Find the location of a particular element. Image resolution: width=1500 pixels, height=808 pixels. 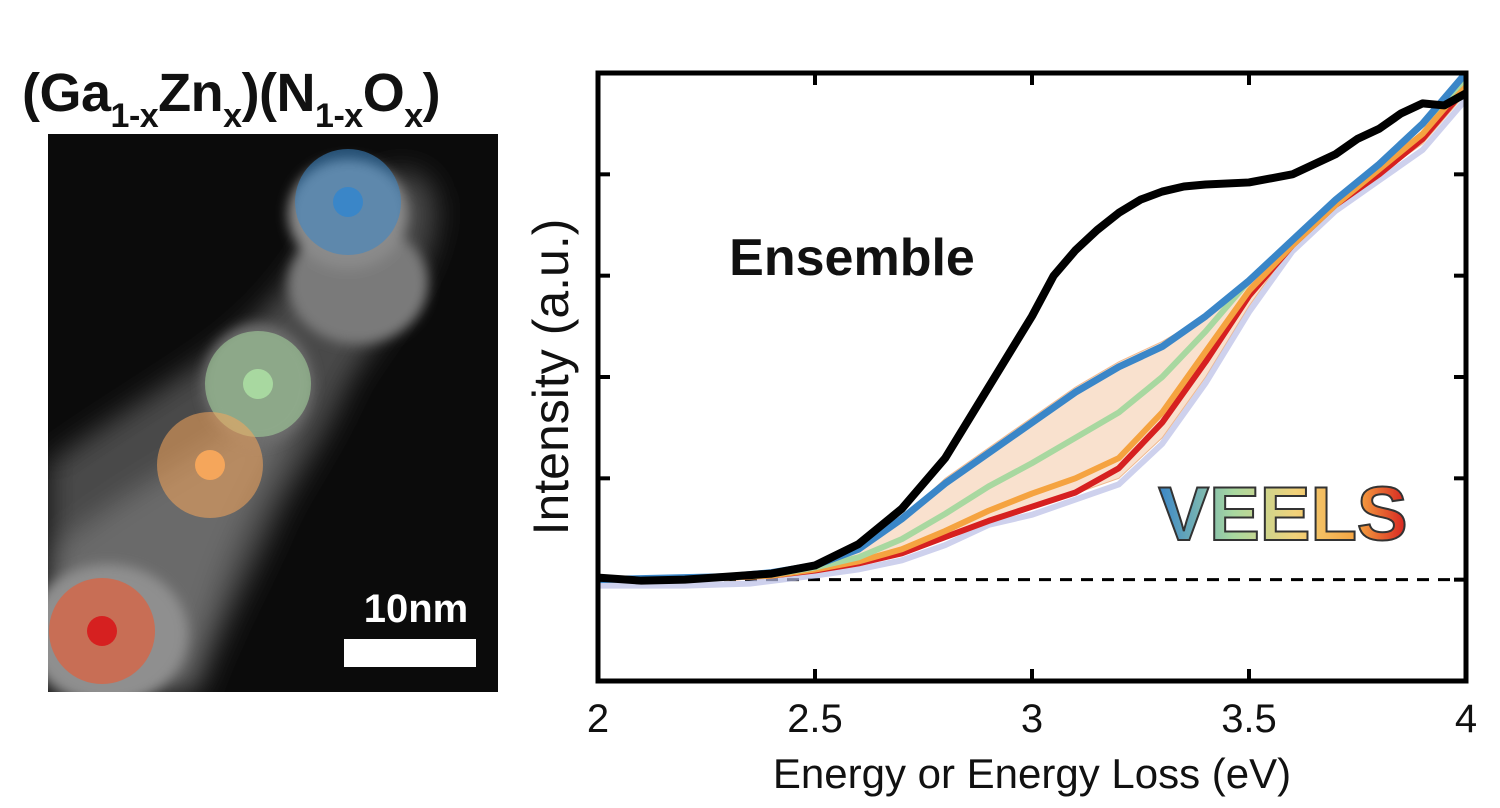

probe-spot-green is located at coordinates (258, 384).